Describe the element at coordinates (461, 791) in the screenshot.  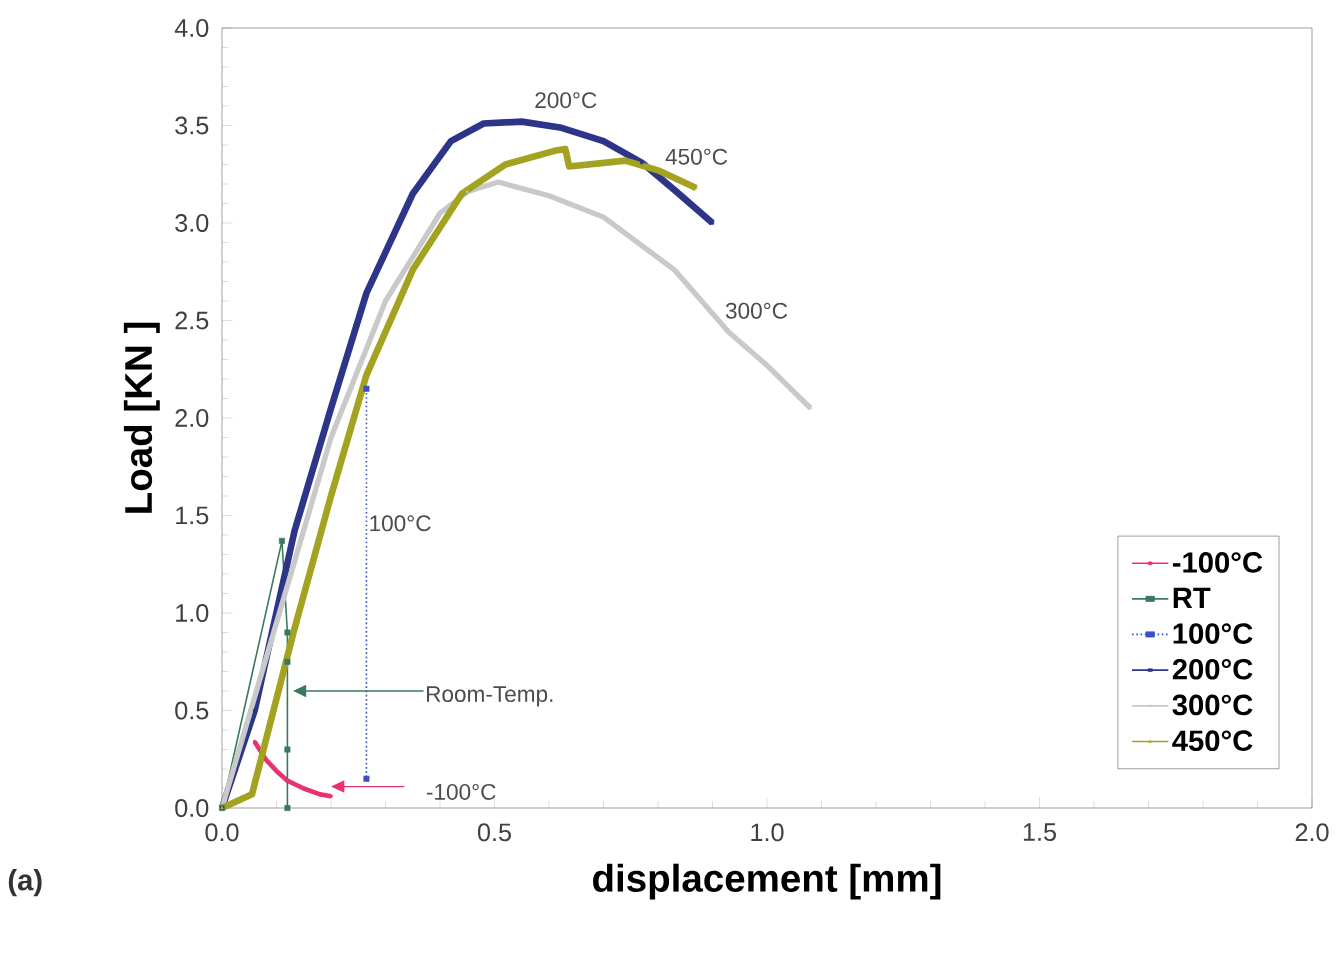
I see `annotation: -100°C` at that location.